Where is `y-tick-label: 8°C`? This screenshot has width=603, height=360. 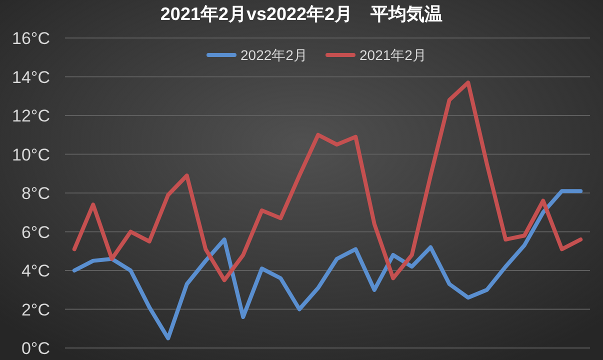
y-tick-label: 8°C is located at coordinates (35, 193).